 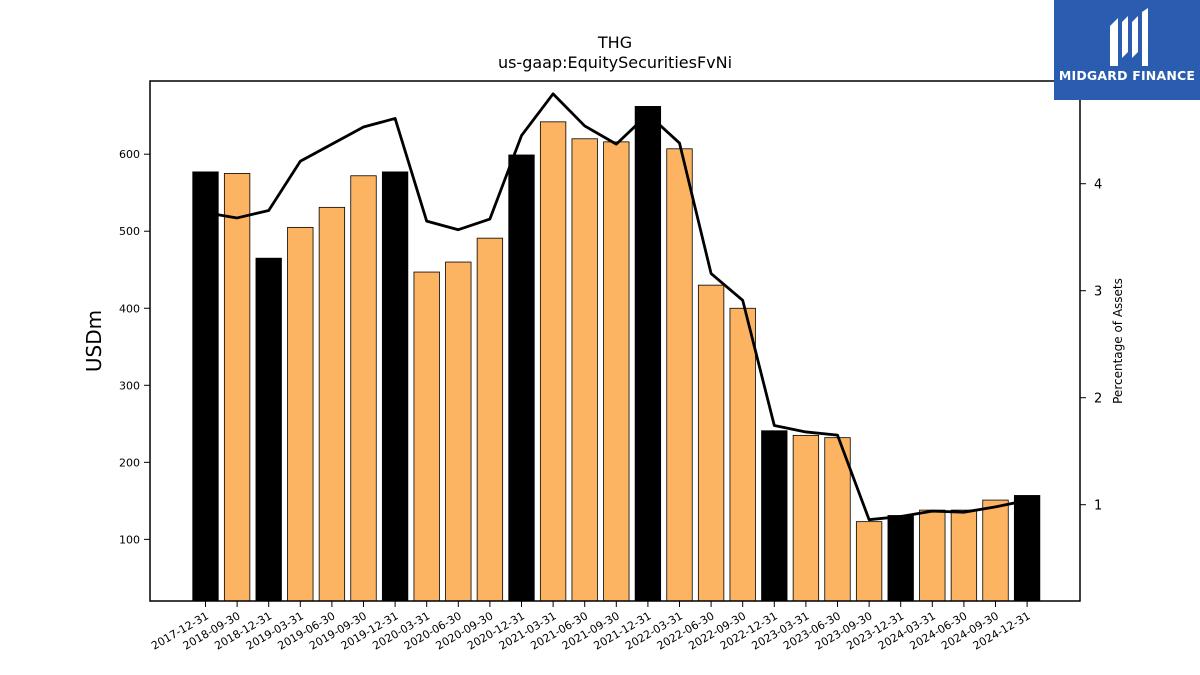 I want to click on y2-tick-label: 1, so click(x=1098, y=506).